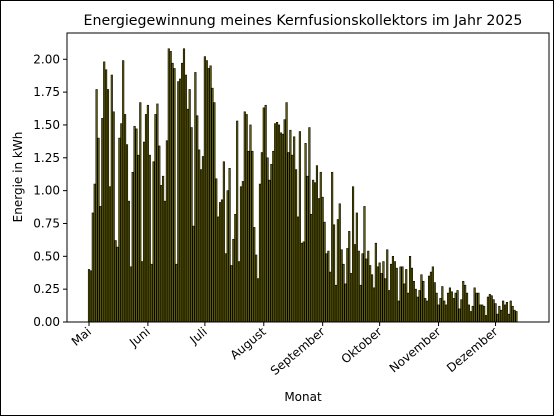 This screenshot has width=554, height=416. Describe the element at coordinates (415, 350) in the screenshot. I see `x-tick-label: November` at that location.